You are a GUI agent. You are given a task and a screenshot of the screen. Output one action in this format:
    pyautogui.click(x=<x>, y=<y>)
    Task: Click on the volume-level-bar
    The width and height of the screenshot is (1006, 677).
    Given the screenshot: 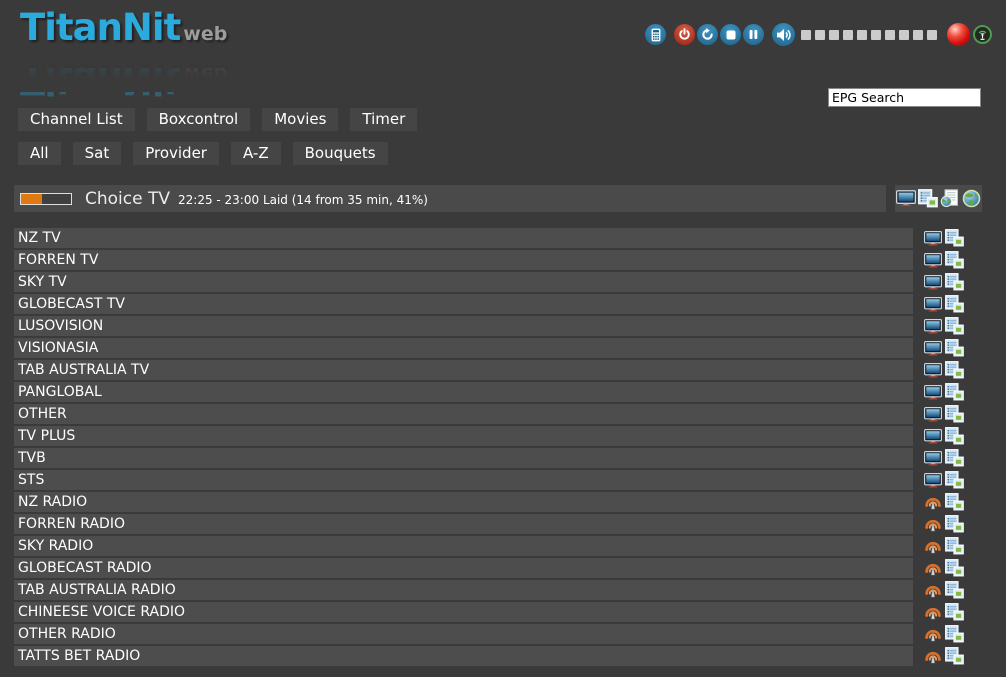 What is the action you would take?
    pyautogui.click(x=869, y=34)
    